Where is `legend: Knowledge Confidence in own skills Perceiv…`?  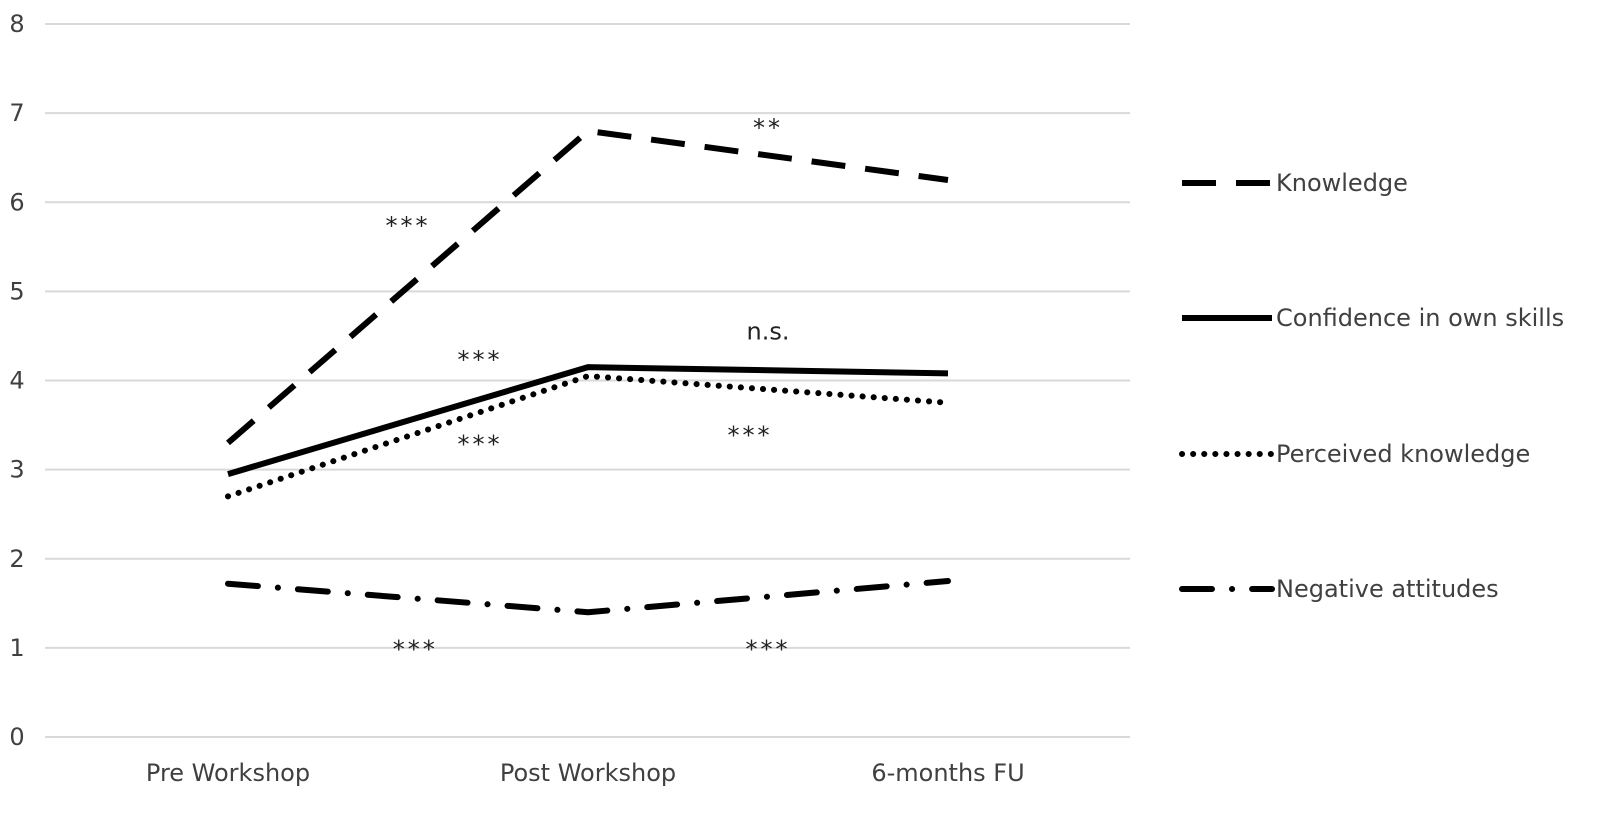
legend: Knowledge Confidence in own skills Perceiv… is located at coordinates (1371, 386).